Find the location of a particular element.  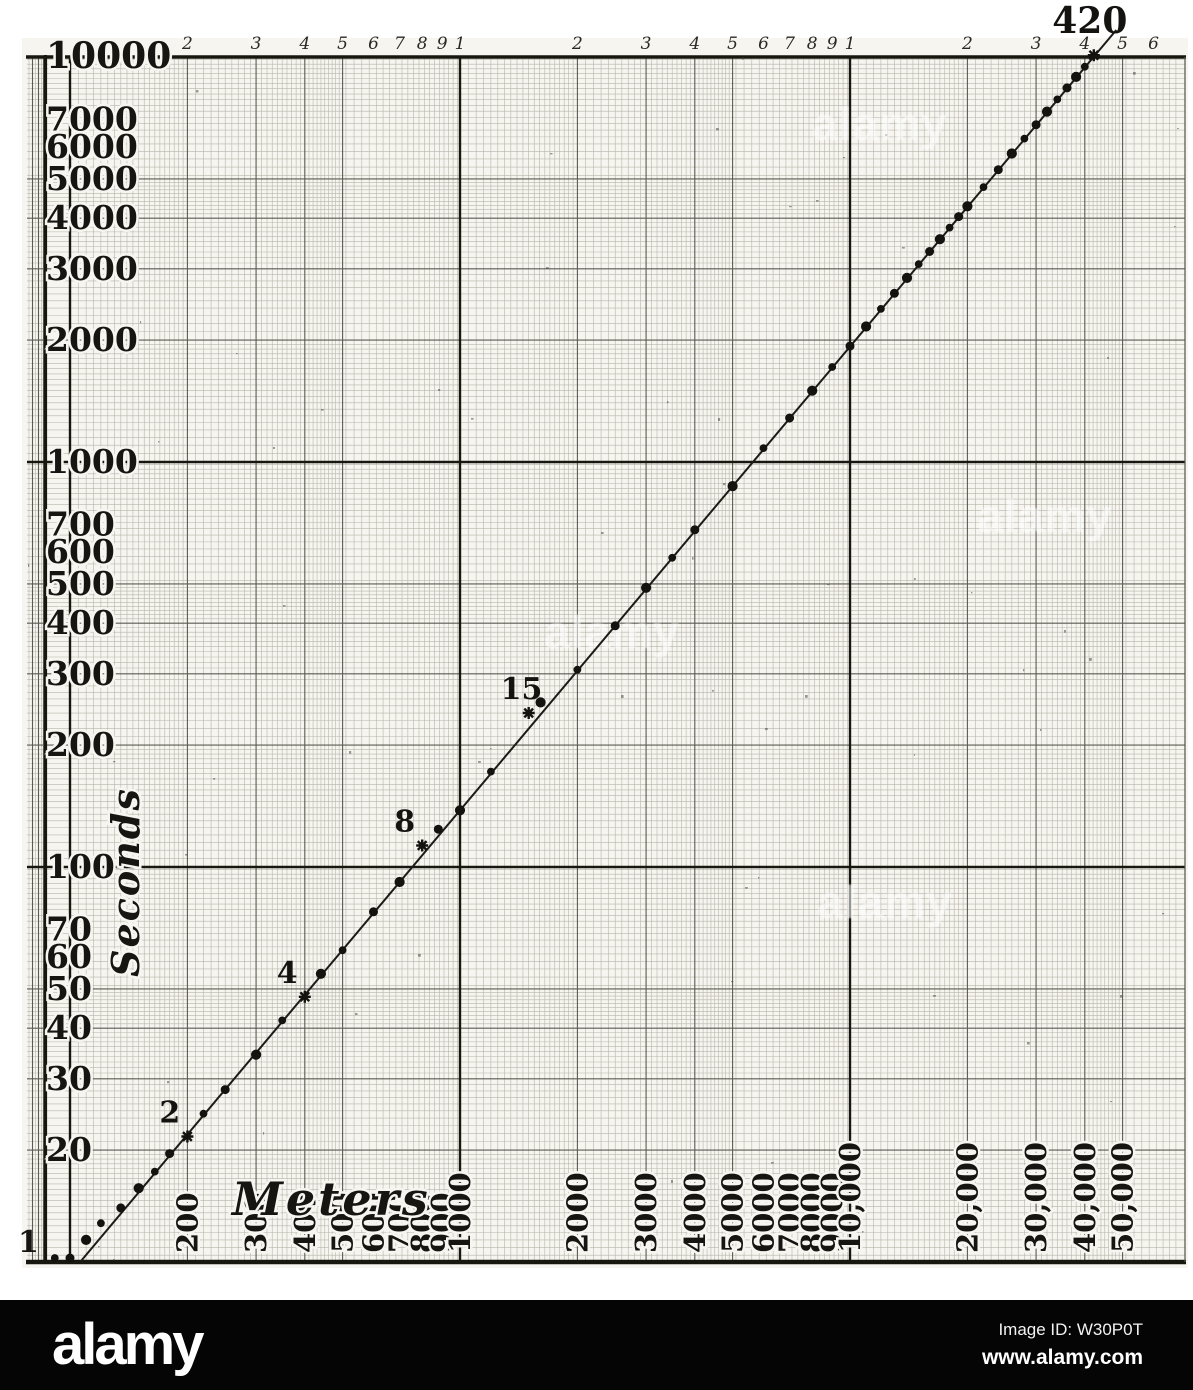

y-axis-tick-label: 50 is located at coordinates (69, 988).